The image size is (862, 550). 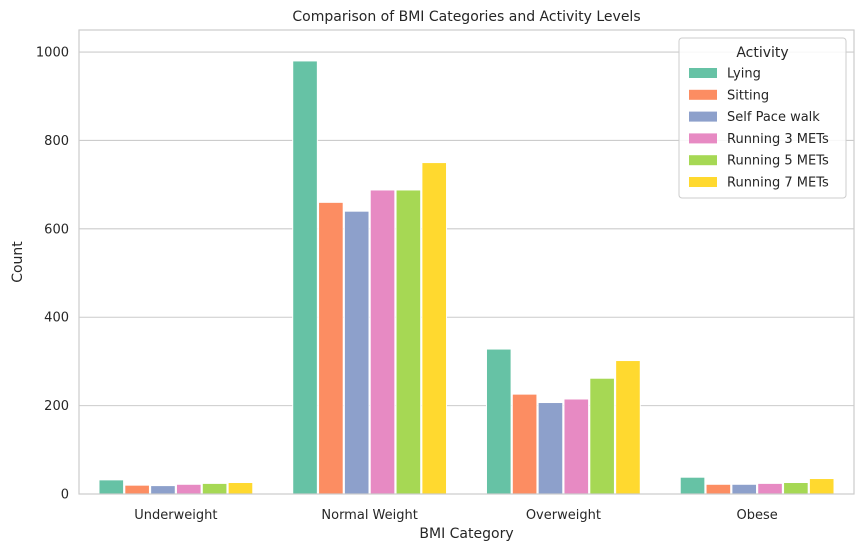 I want to click on legend-label: Running 3 METs, so click(x=778, y=139).